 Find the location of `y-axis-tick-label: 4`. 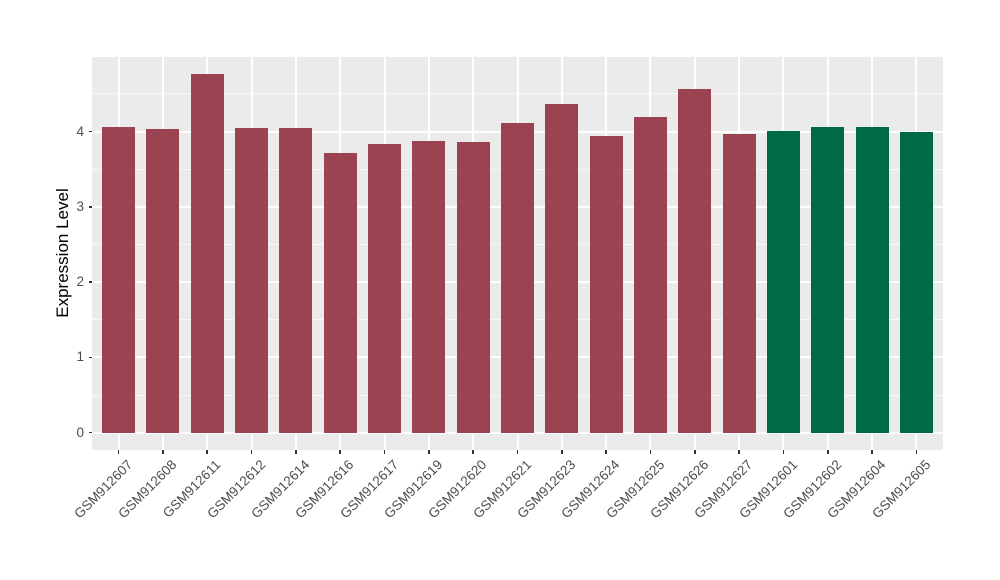

y-axis-tick-label: 4 is located at coordinates (80, 131).